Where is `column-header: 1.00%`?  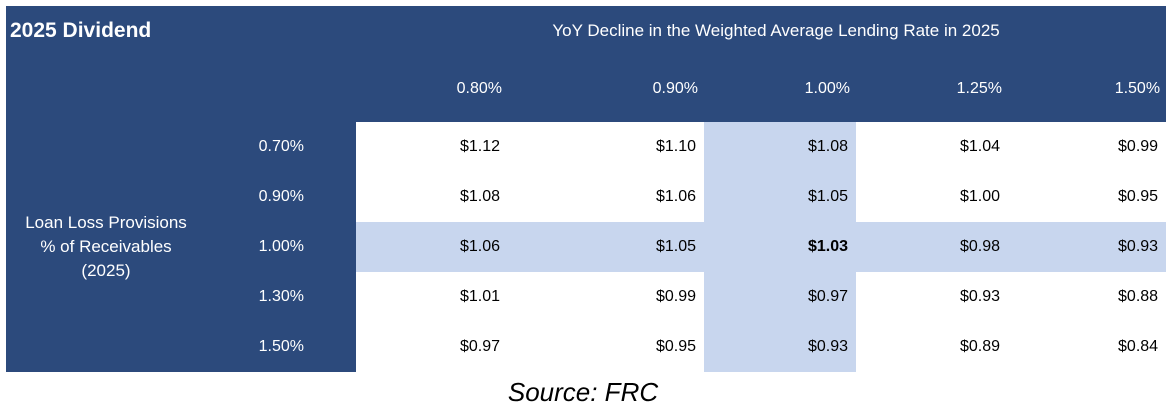 column-header: 1.00% is located at coordinates (780, 89).